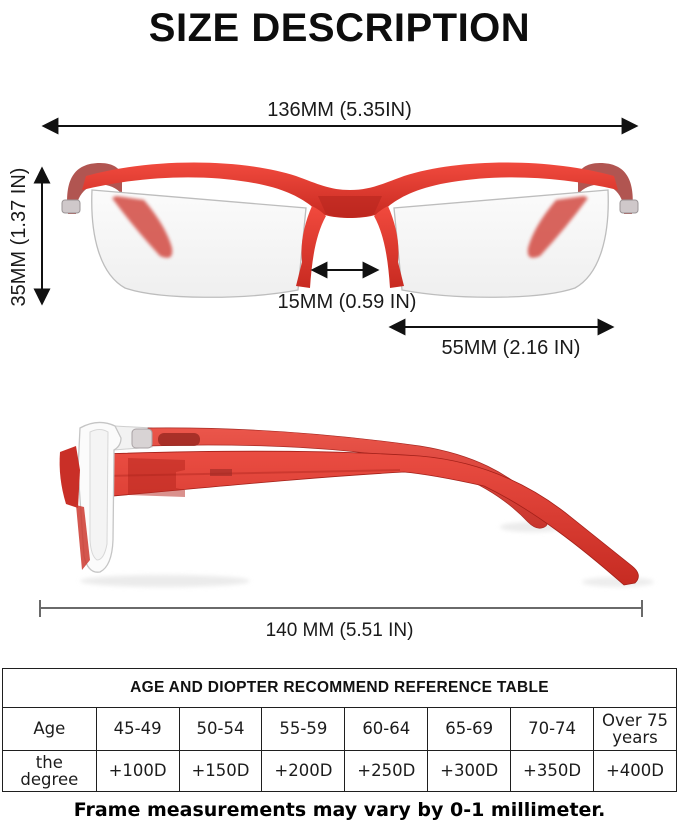 Image resolution: width=679 pixels, height=831 pixels. I want to click on near-temple-hinge-block, so click(156, 477).